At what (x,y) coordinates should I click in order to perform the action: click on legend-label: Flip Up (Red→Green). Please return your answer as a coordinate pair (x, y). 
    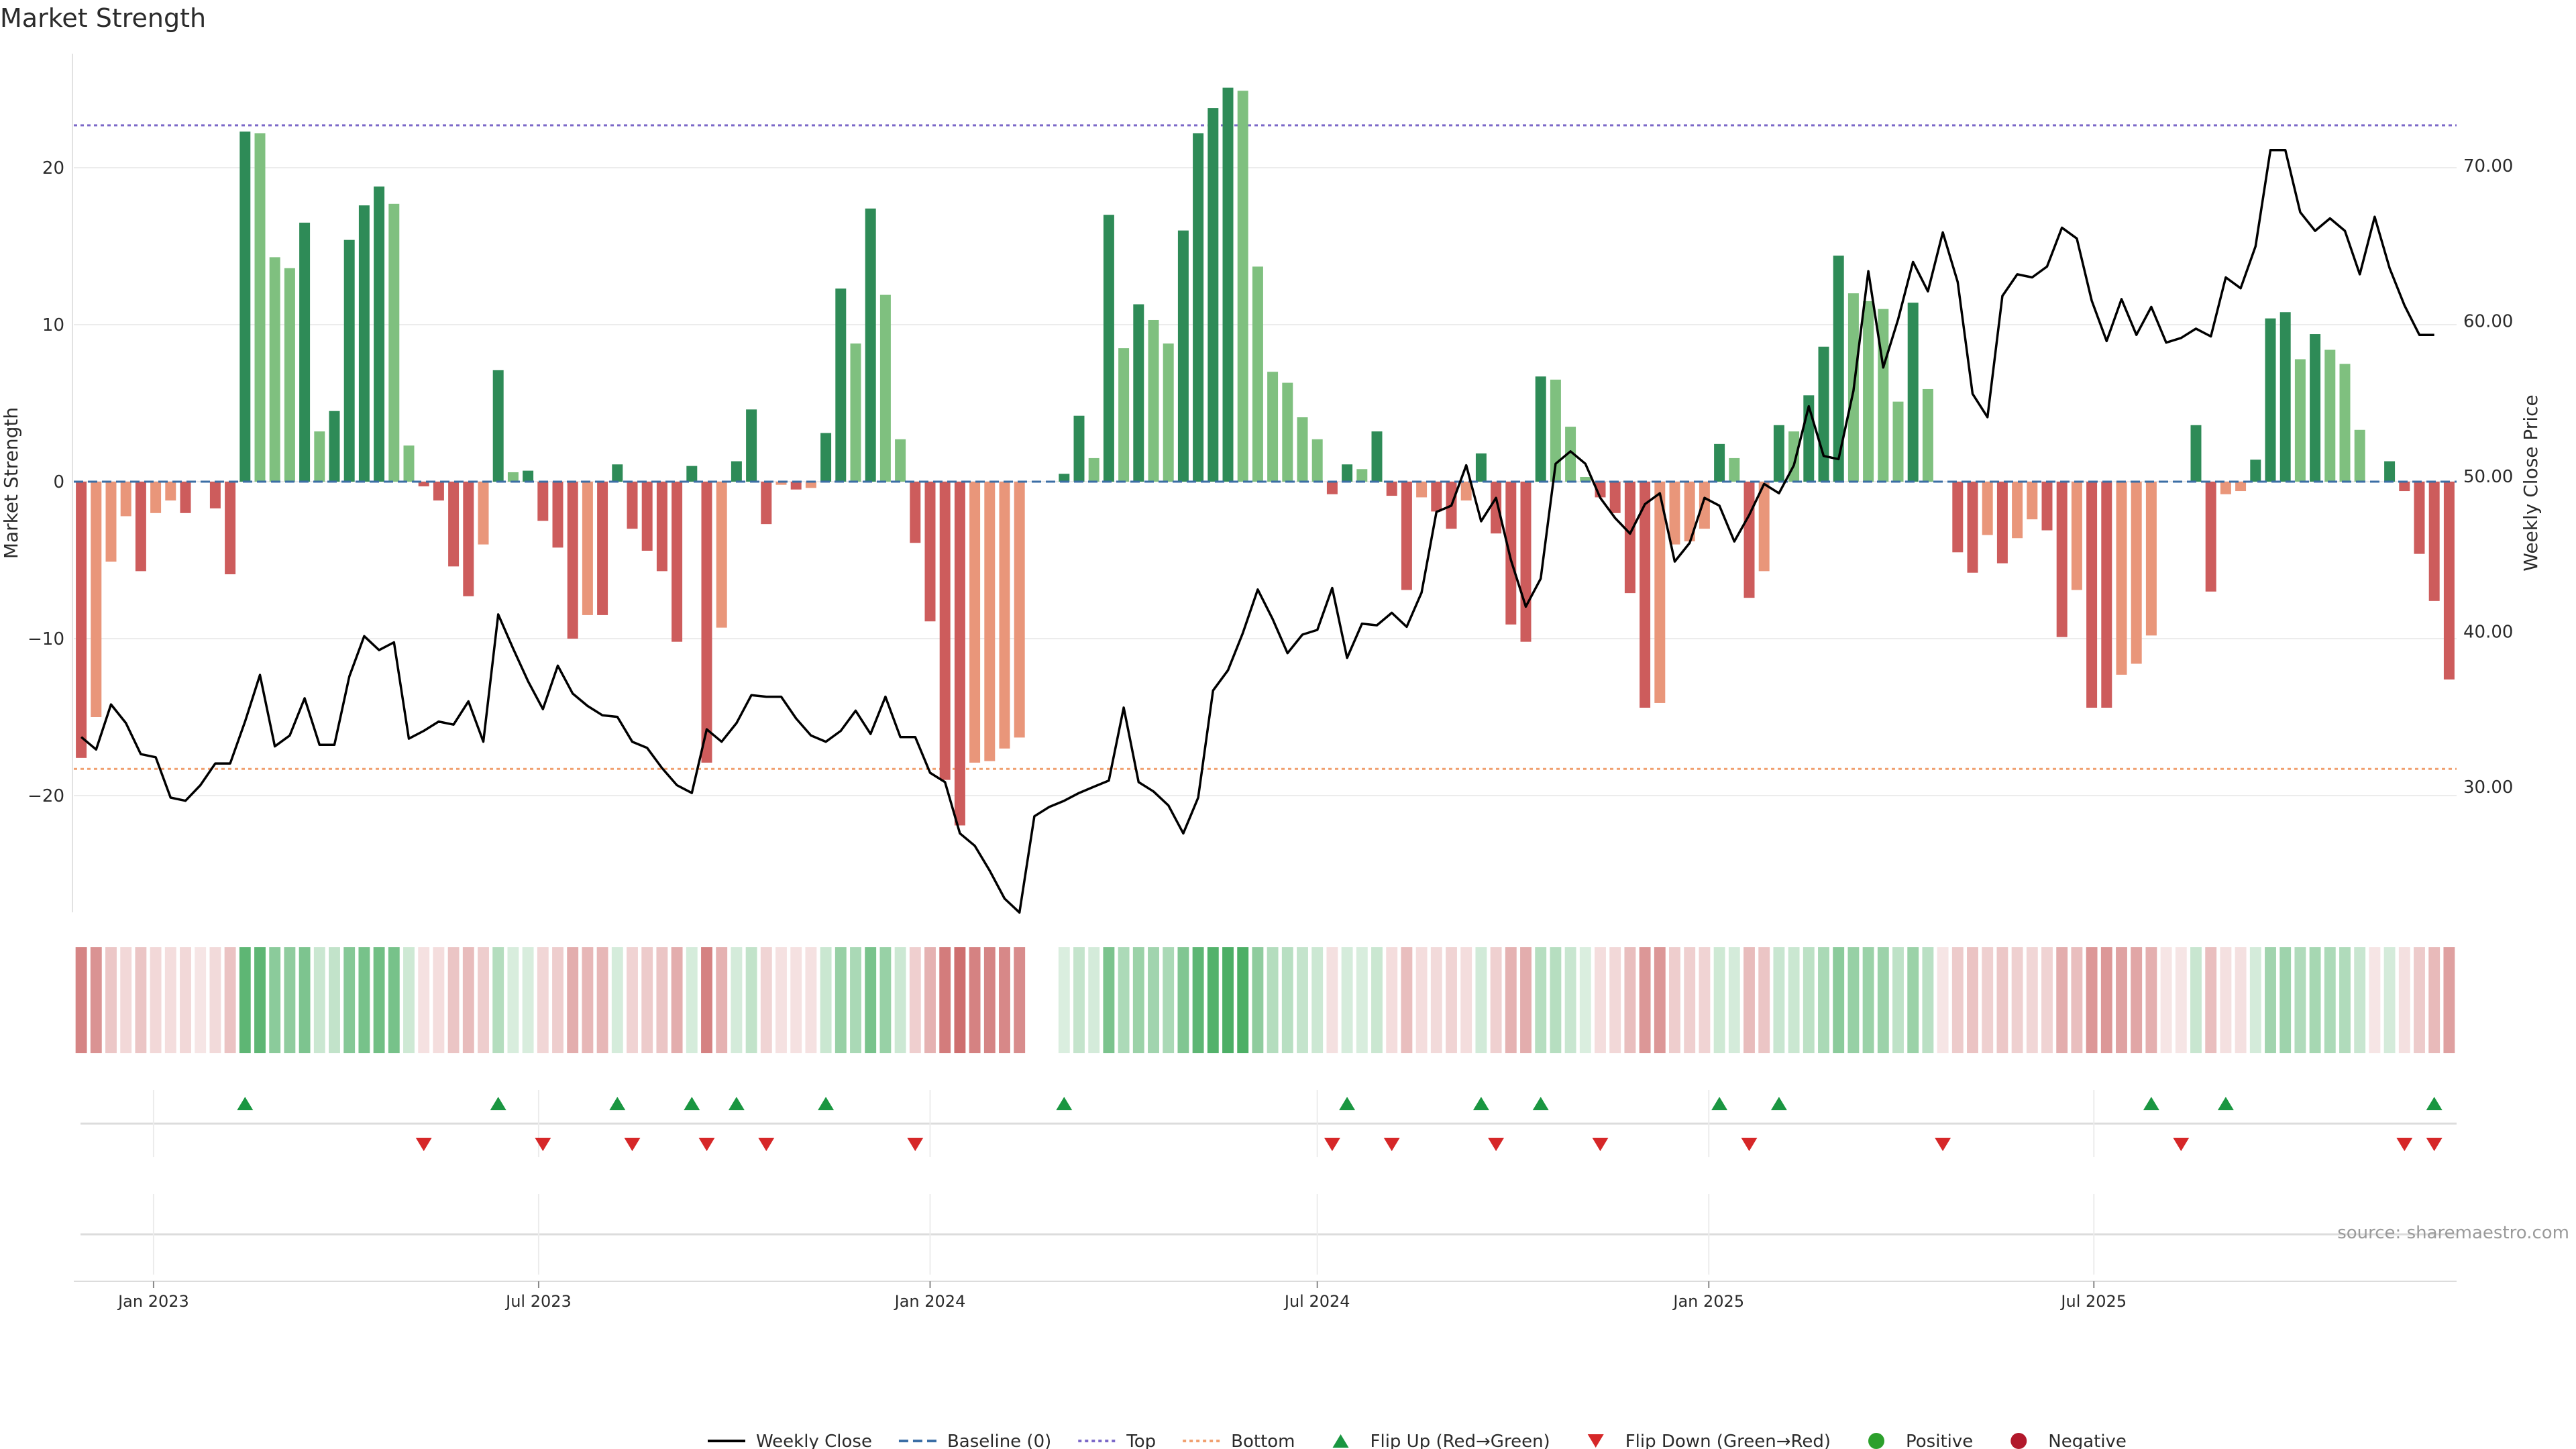
    Looking at the image, I should click on (1460, 1440).